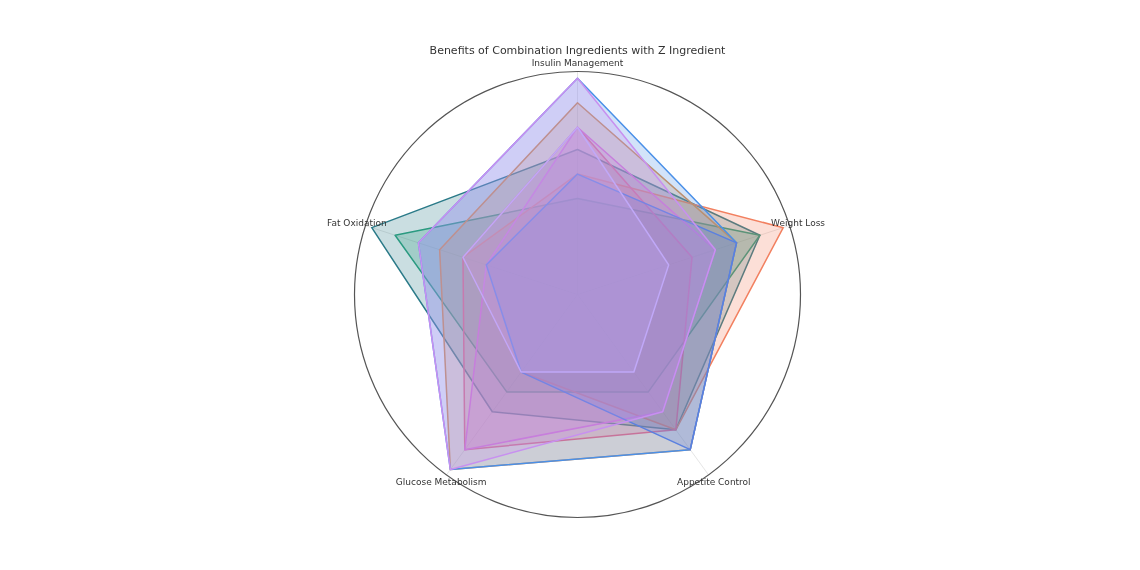 The height and width of the screenshot is (570, 1140). Describe the element at coordinates (578, 50) in the screenshot. I see `chart-title: Benefits of Combination Ingredients with Z Ingredient` at that location.